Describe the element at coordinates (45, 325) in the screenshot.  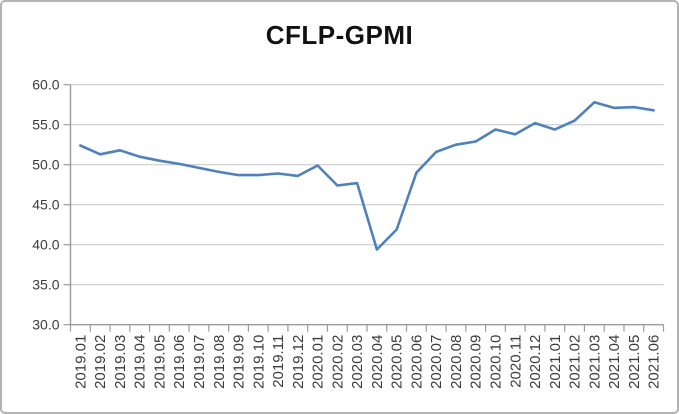
I see `y-tick-label: 30.0` at that location.